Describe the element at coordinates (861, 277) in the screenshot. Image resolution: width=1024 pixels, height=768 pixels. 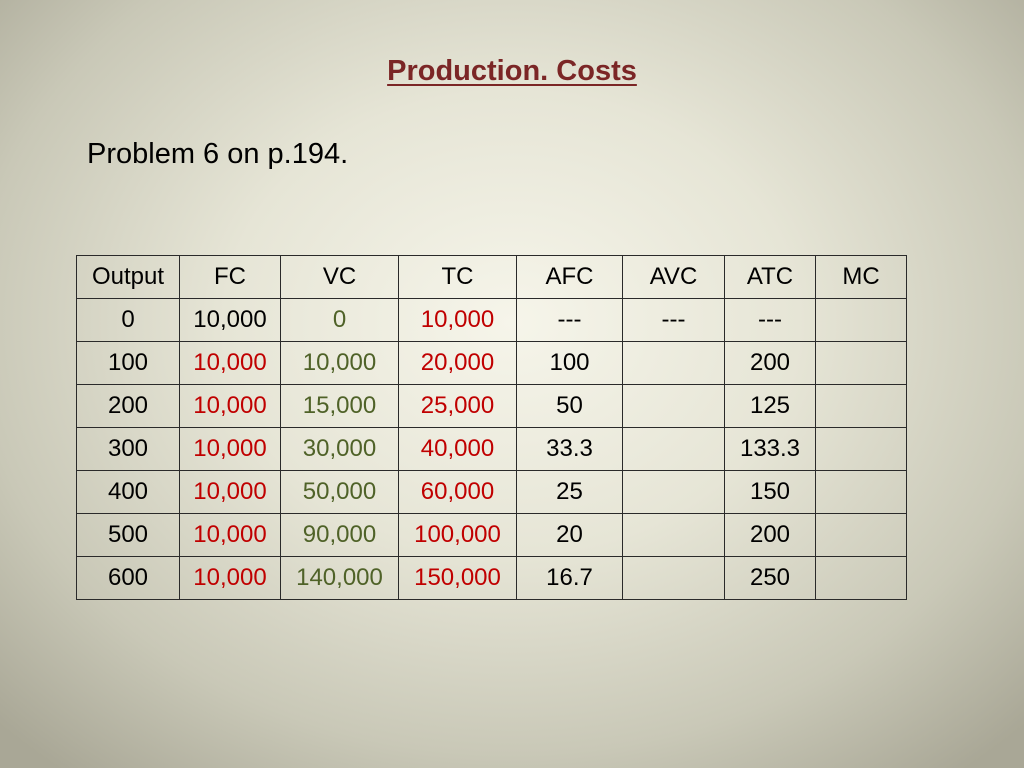
I see `header-mc: MC` at that location.